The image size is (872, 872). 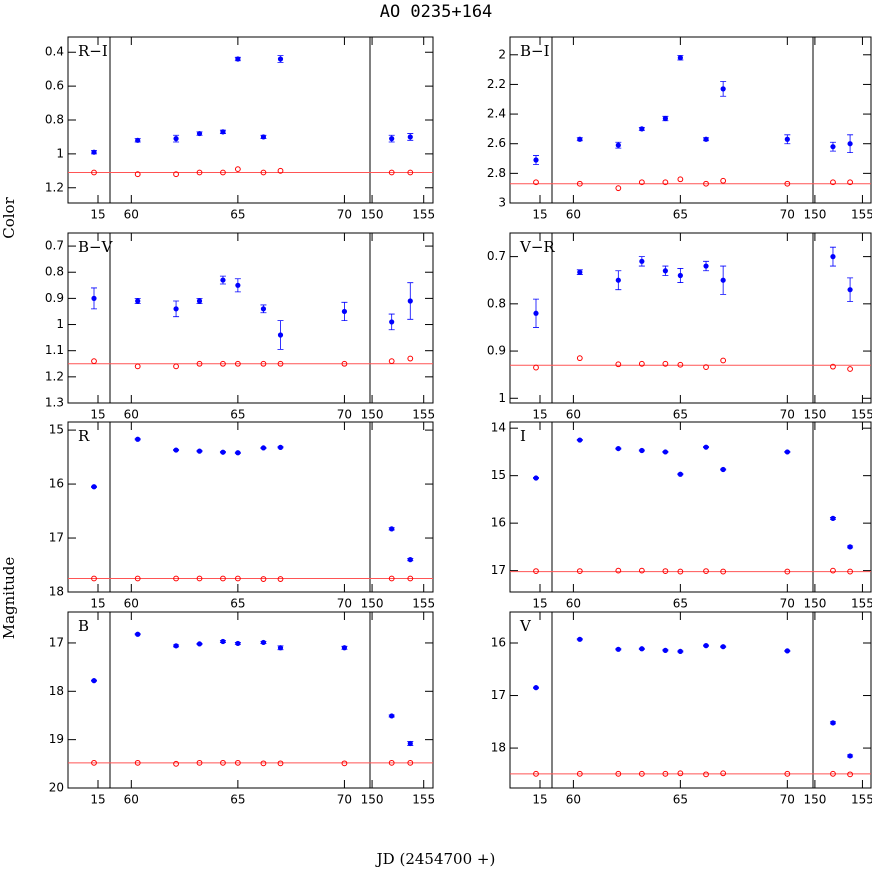 I want to click on panel-label: V−R, so click(x=537, y=247).